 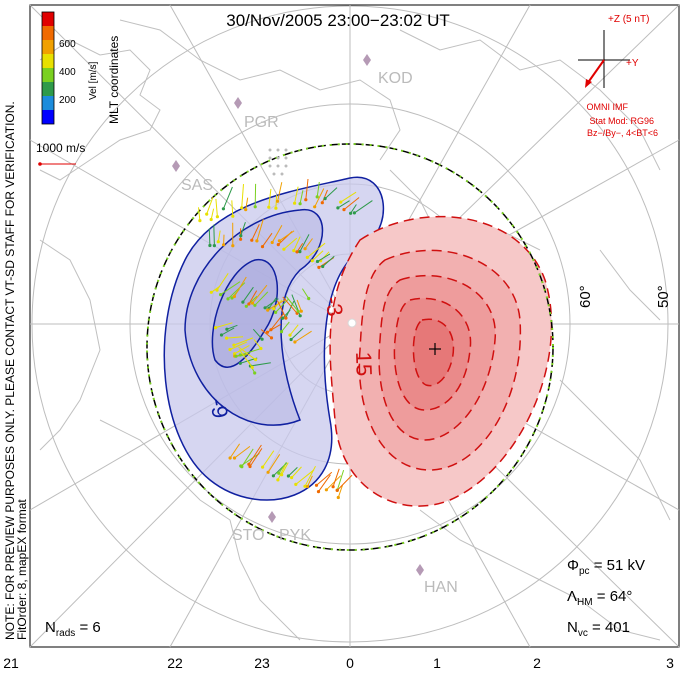 I want to click on station-sto: STO, so click(x=248, y=535).